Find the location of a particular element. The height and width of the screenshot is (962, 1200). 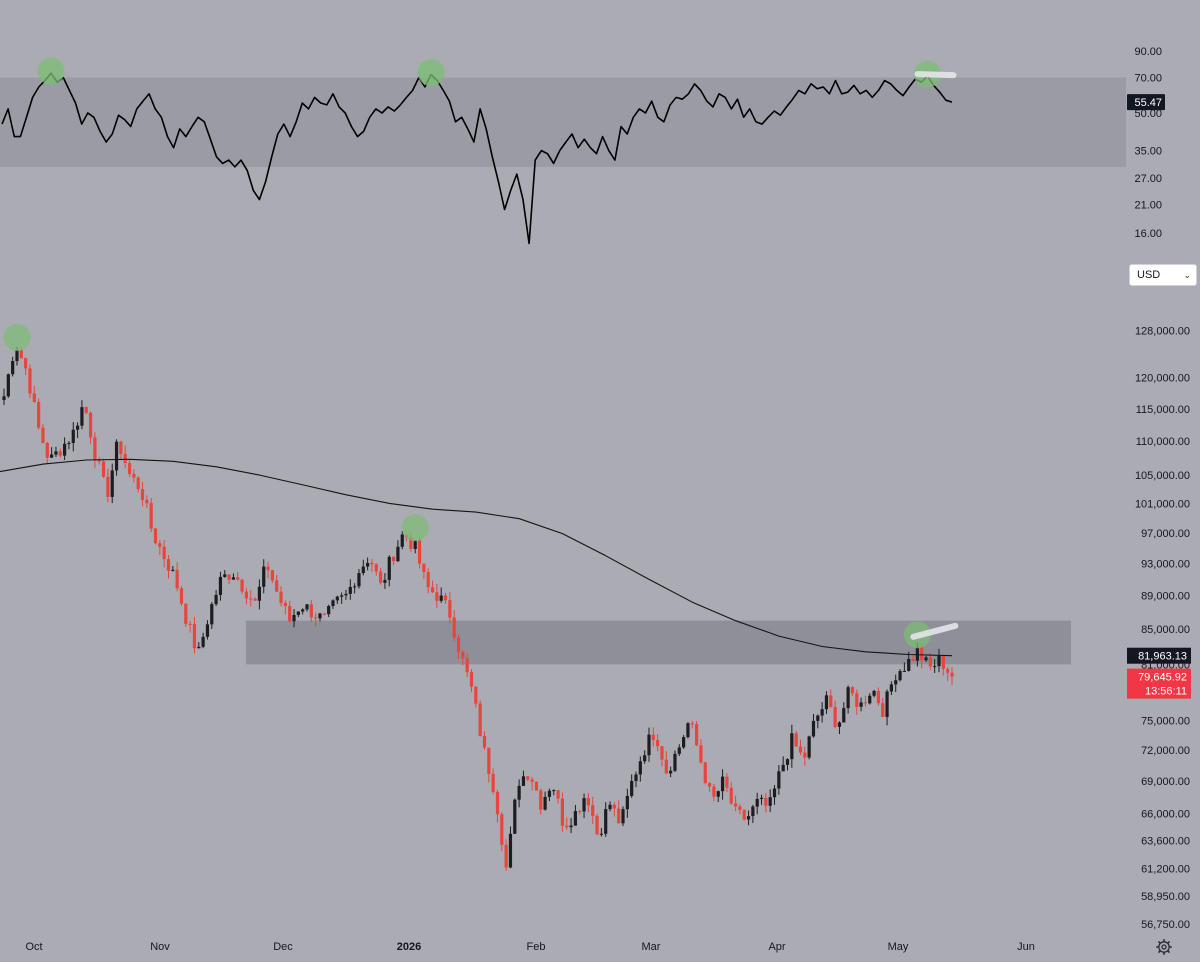

oscillator-tick-label: 21.00 is located at coordinates (1148, 205).